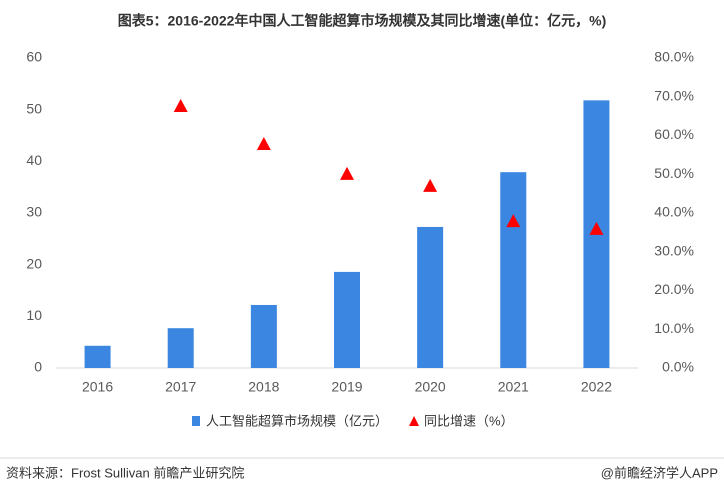 The image size is (724, 496). What do you see at coordinates (674, 328) in the screenshot?
I see `y2-tick-label: 10.0%` at bounding box center [674, 328].